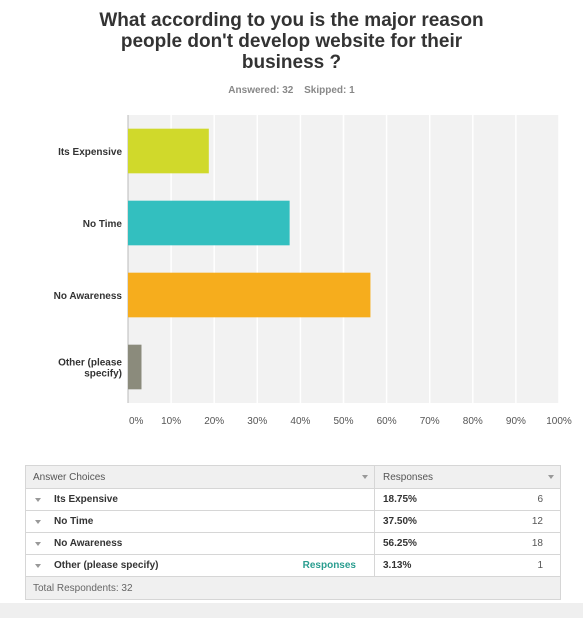  Describe the element at coordinates (467, 477) in the screenshot. I see `responses-header: Responses` at that location.